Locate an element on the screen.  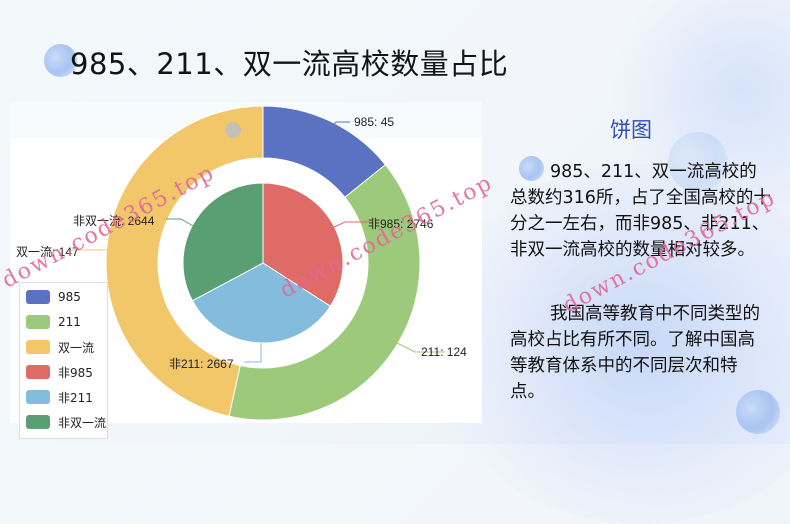
legend-label: 非双一流 is located at coordinates (82, 422).